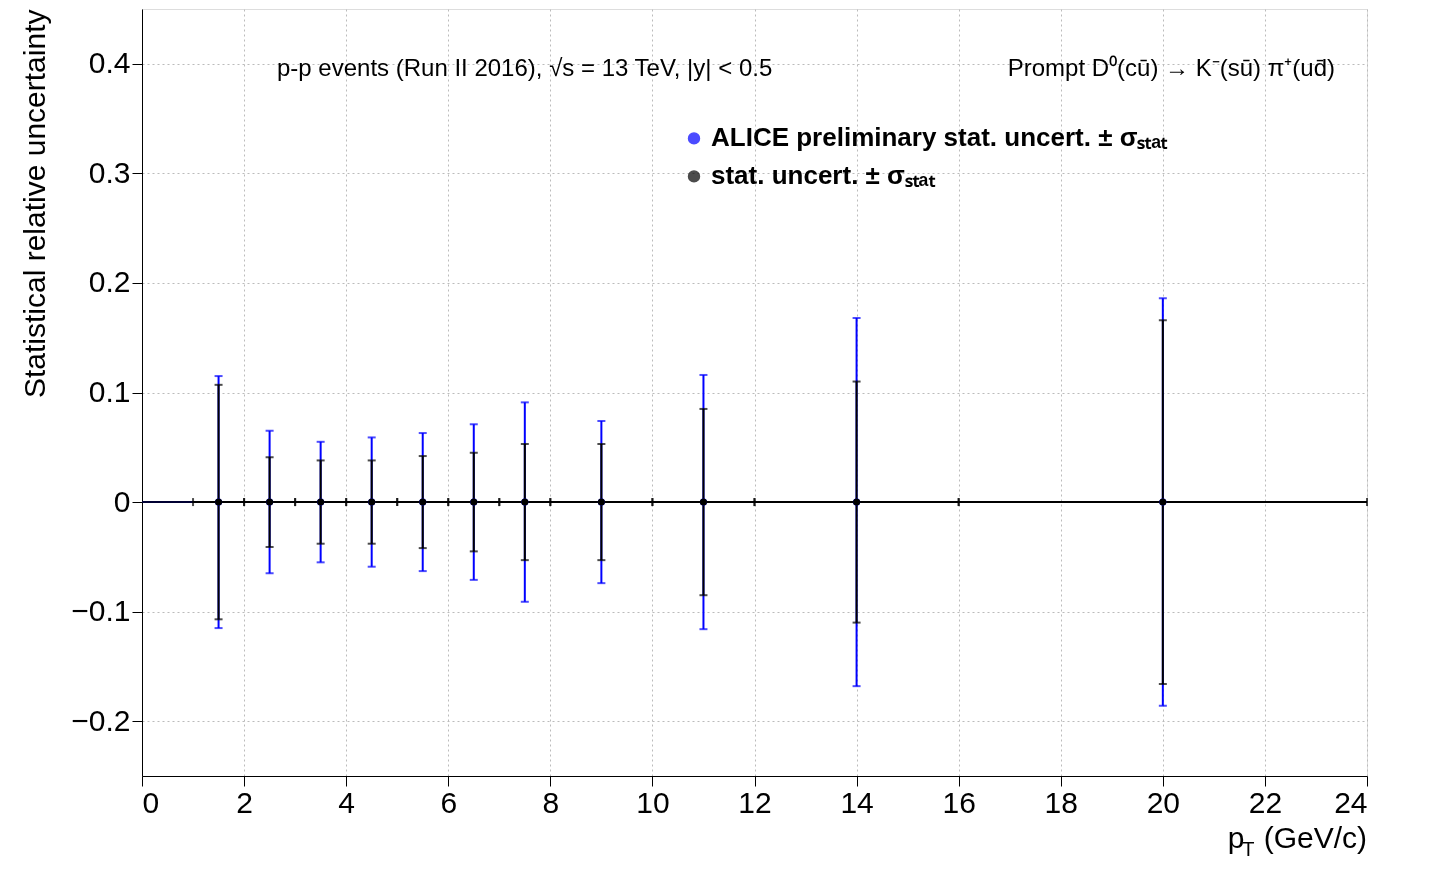 The width and height of the screenshot is (1452, 880). I want to click on x-tick-label: 18, so click(1061, 802).